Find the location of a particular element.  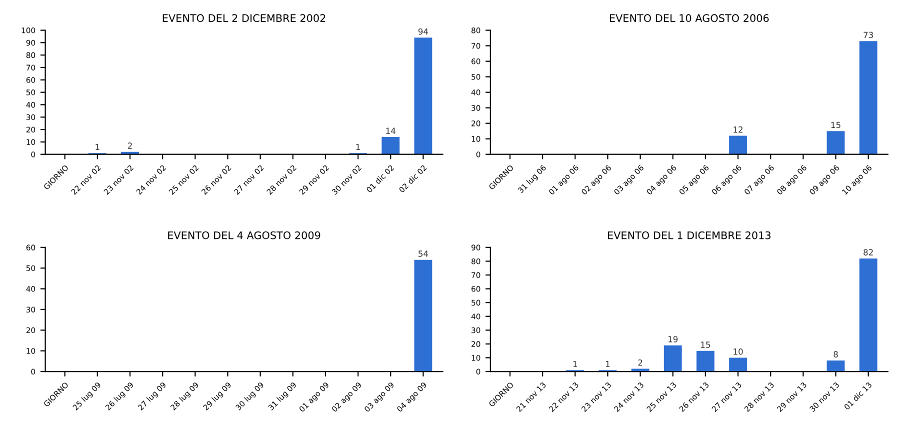

data-label: 82 is located at coordinates (868, 252).